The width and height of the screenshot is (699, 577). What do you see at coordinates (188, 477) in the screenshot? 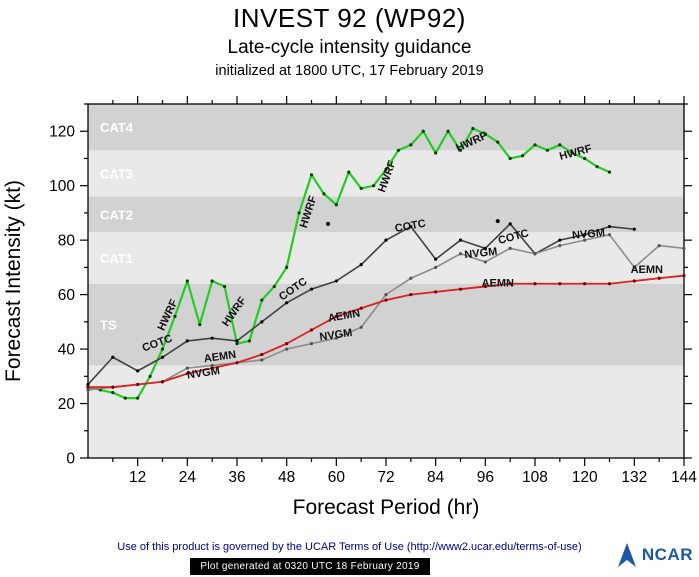
I see `svg-text: 24` at bounding box center [188, 477].